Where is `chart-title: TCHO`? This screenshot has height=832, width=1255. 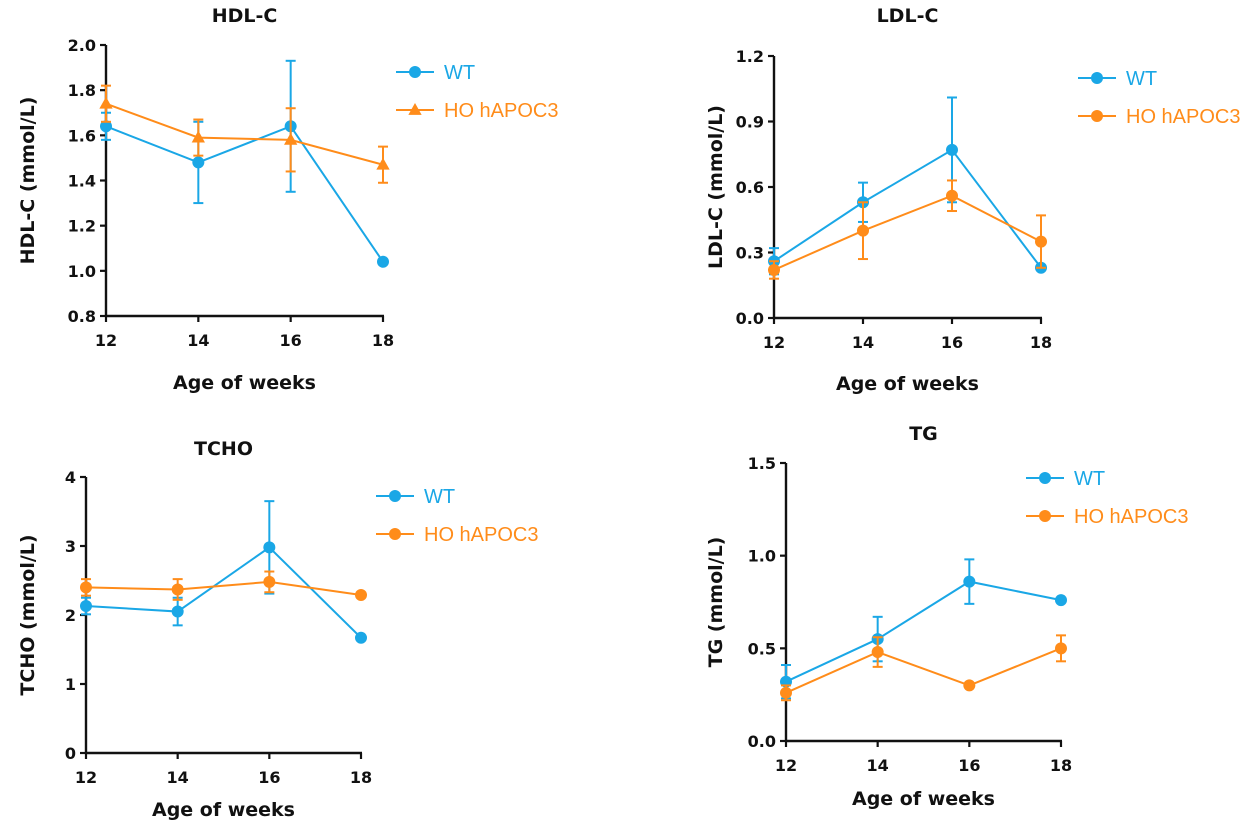
chart-title: TCHO is located at coordinates (223, 449).